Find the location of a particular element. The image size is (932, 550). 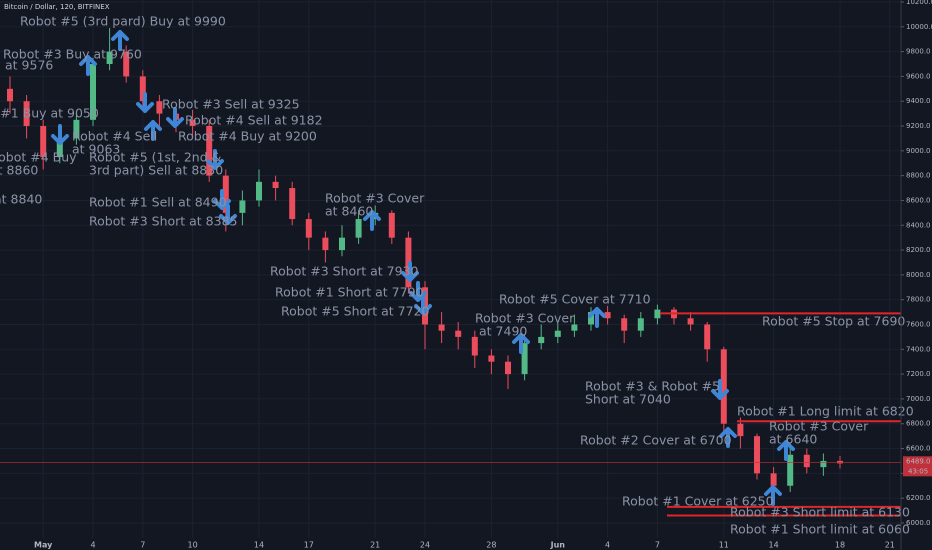

annotation: Robot #3 Cover is located at coordinates (819, 426).